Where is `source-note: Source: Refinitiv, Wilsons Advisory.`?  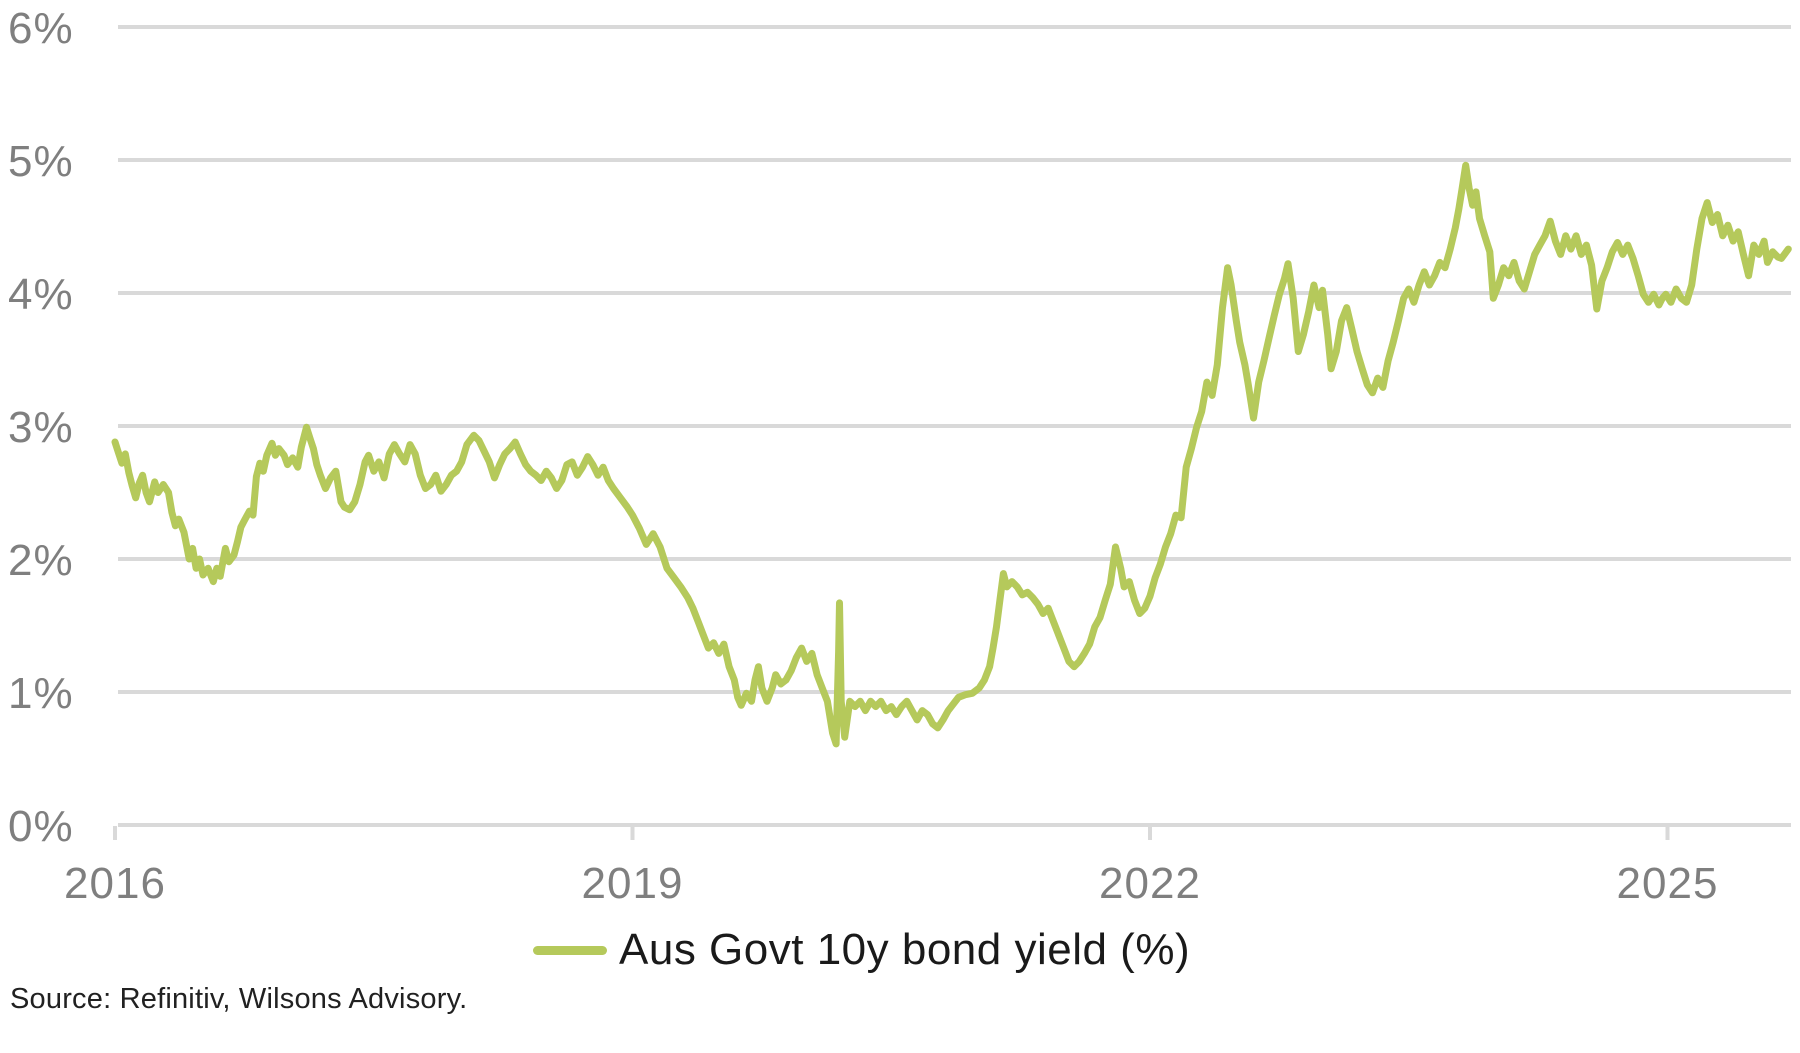
source-note: Source: Refinitiv, Wilsons Advisory. is located at coordinates (239, 999).